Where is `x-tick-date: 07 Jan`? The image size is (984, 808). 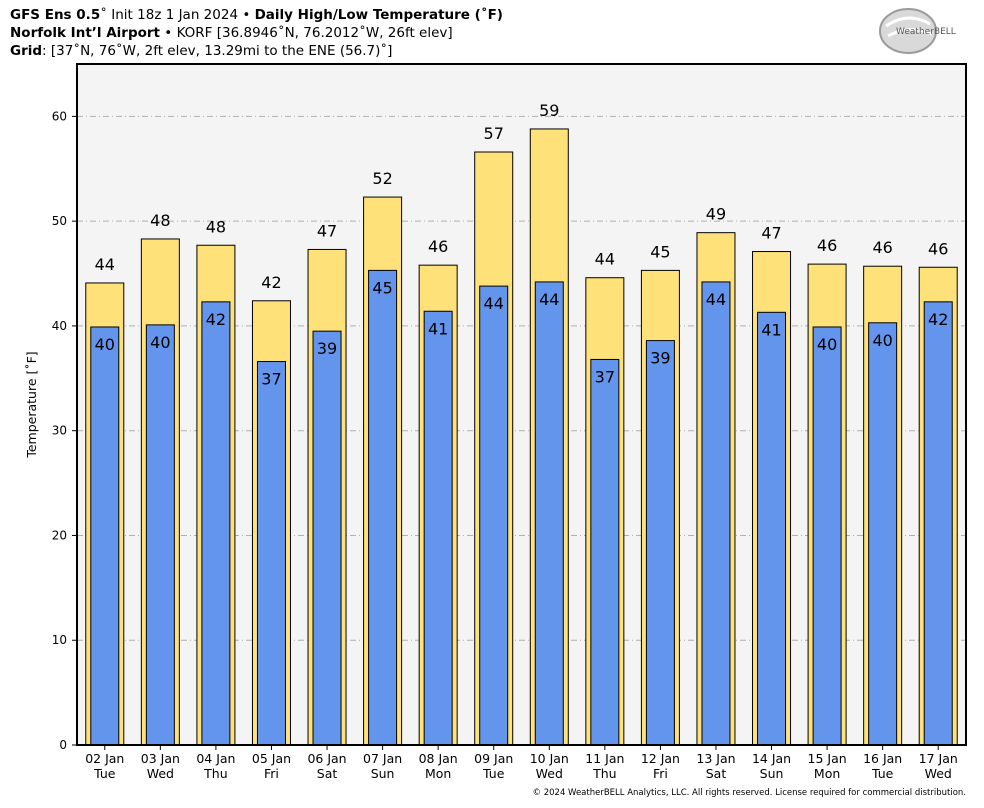 x-tick-date: 07 Jan is located at coordinates (382, 758).